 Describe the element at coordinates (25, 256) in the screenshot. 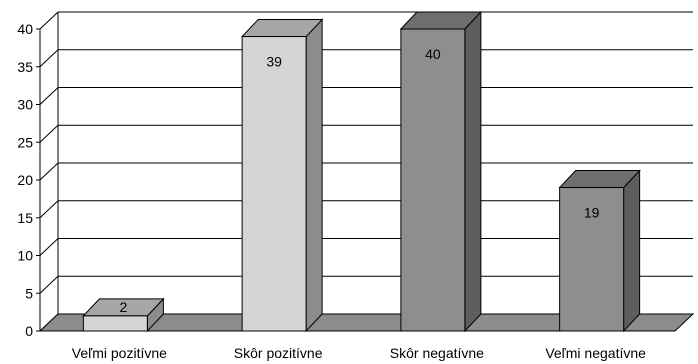

I see `y-tick-label: 10` at that location.